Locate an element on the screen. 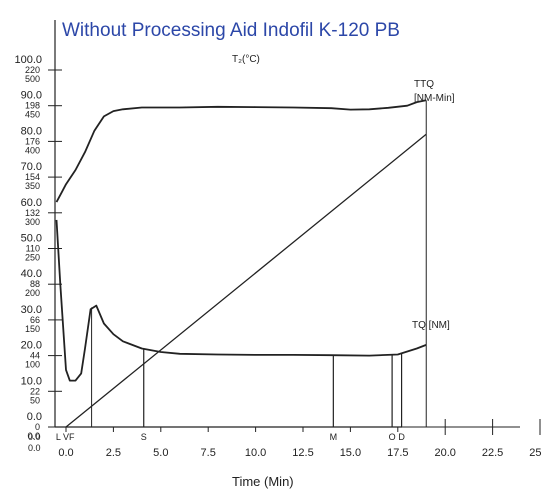  y-tick-label-tertiary: 500 is located at coordinates (32, 79).